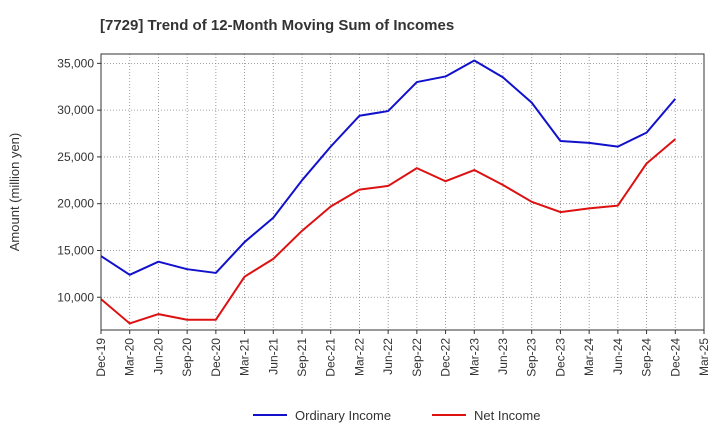  What do you see at coordinates (158, 356) in the screenshot?
I see `x-tick-label: Jun-20` at bounding box center [158, 356].